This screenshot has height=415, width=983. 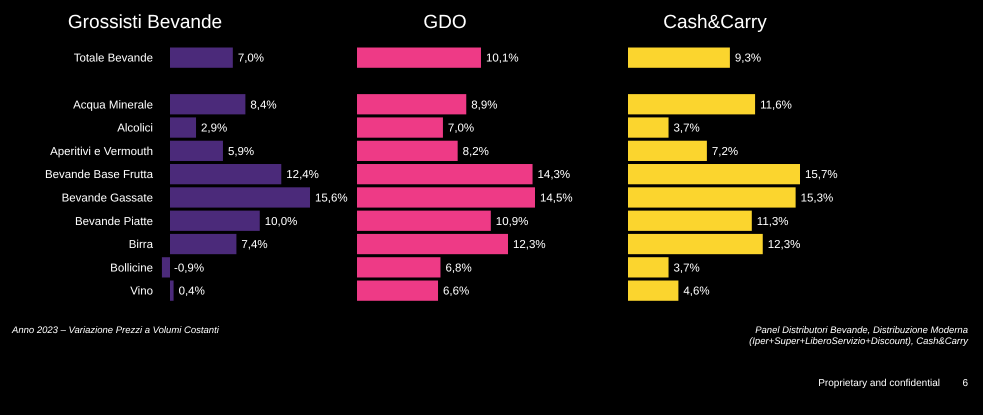 I want to click on data-label: 10,0%, so click(x=281, y=222).